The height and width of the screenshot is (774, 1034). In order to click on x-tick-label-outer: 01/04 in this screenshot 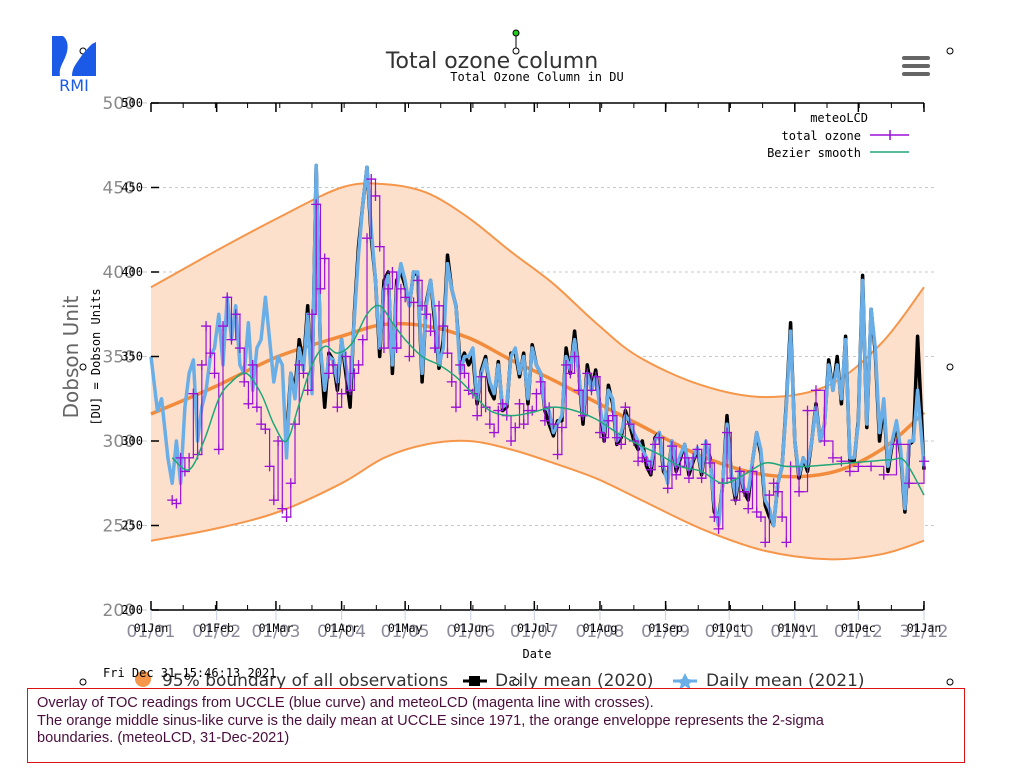, I will do `click(341, 632)`.